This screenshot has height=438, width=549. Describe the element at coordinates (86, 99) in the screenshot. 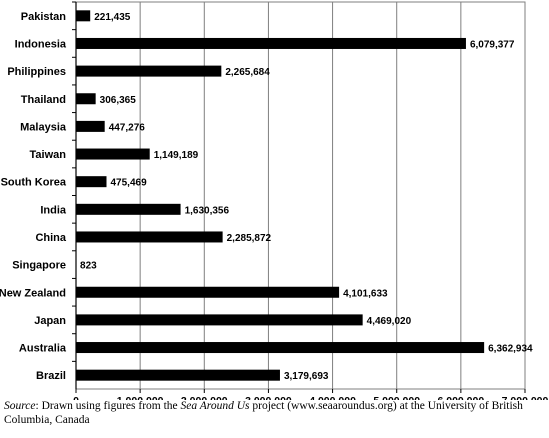

I see `bar-thailand` at that location.